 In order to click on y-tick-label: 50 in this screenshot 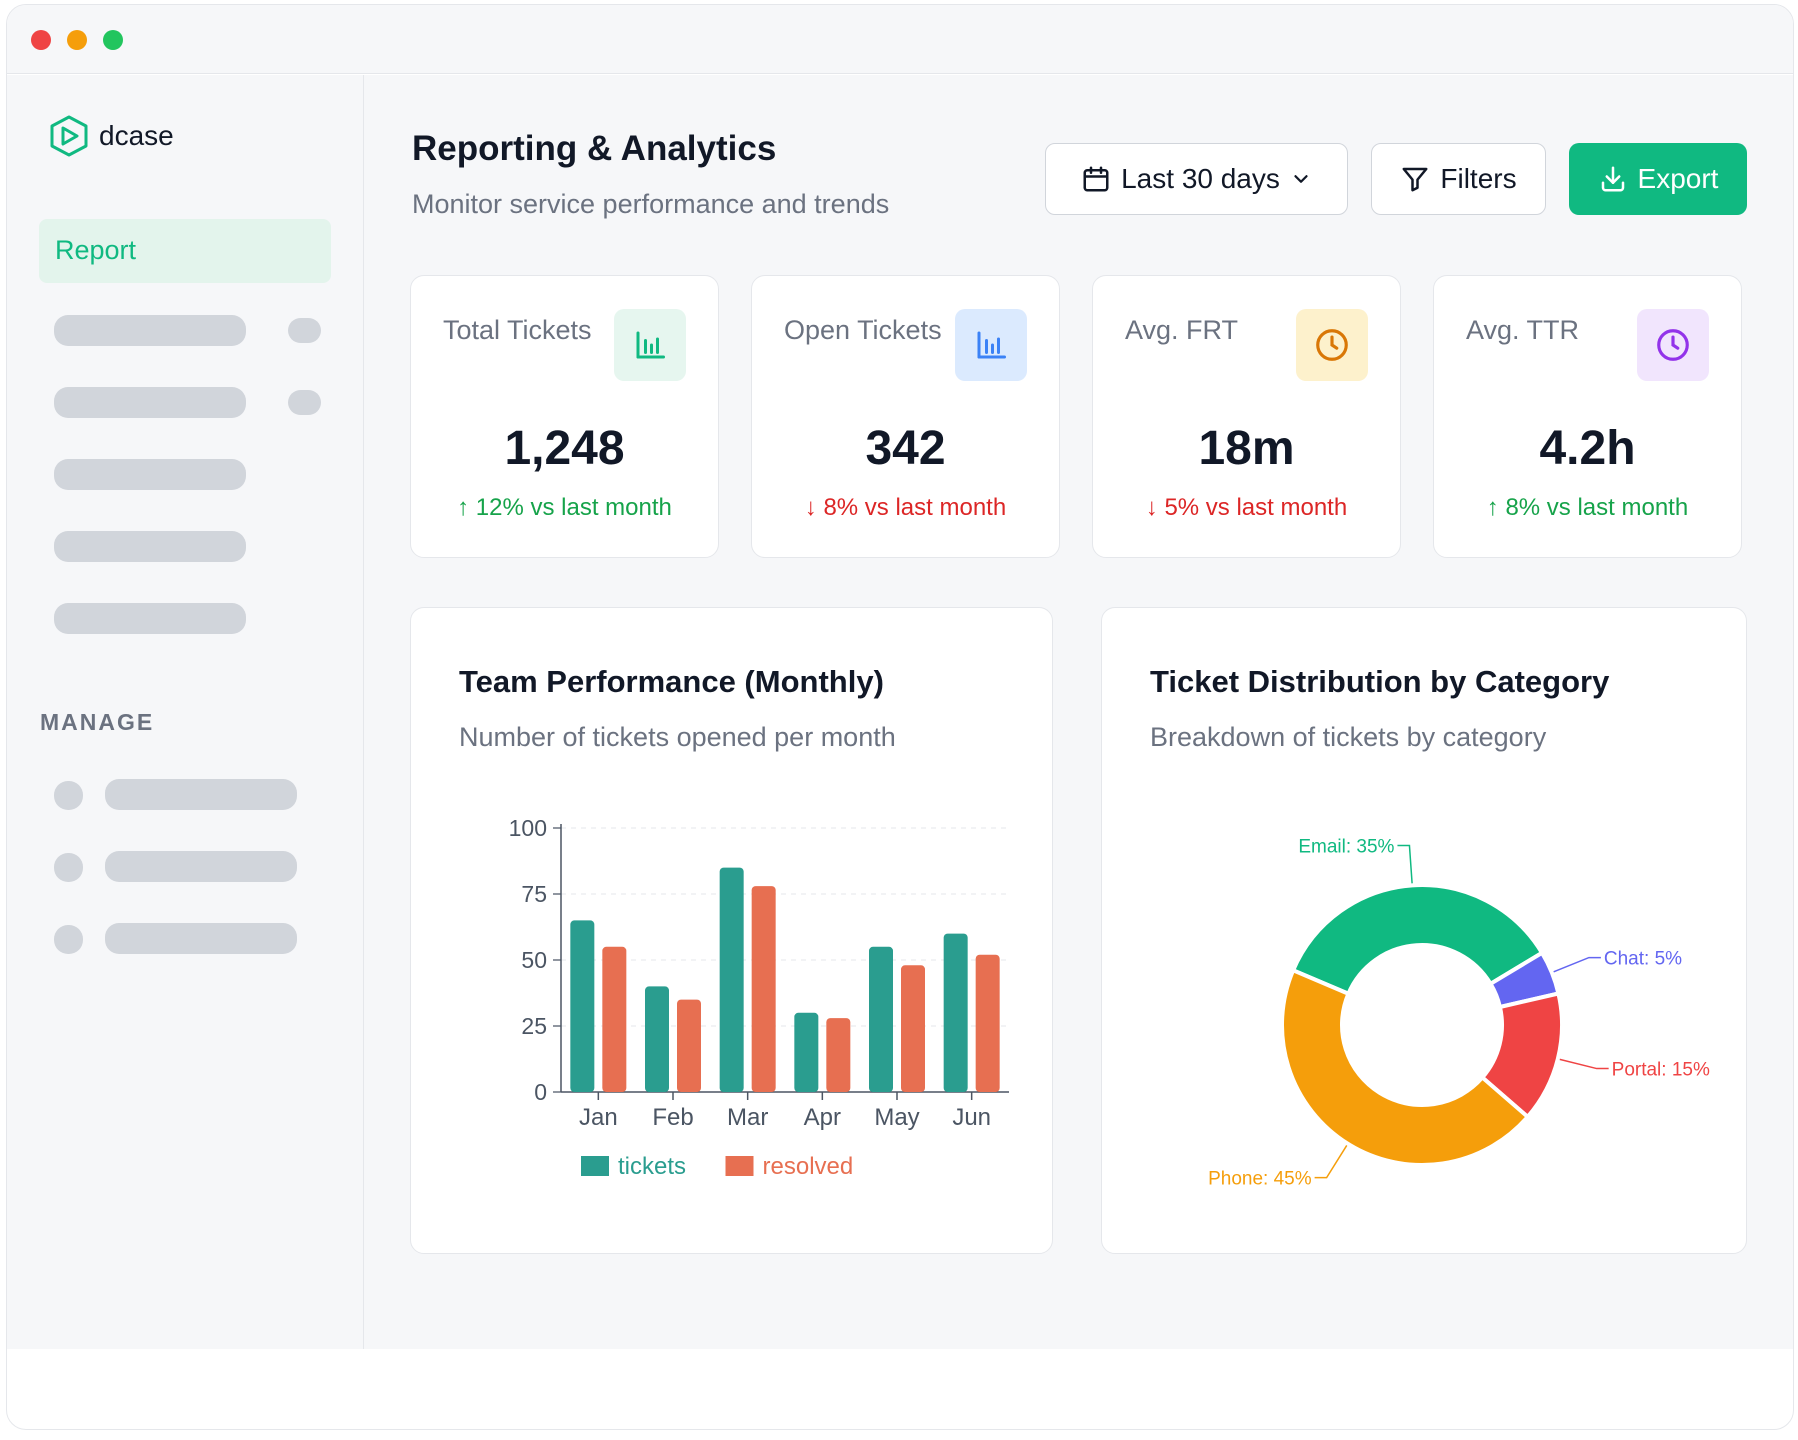, I will do `click(534, 960)`.